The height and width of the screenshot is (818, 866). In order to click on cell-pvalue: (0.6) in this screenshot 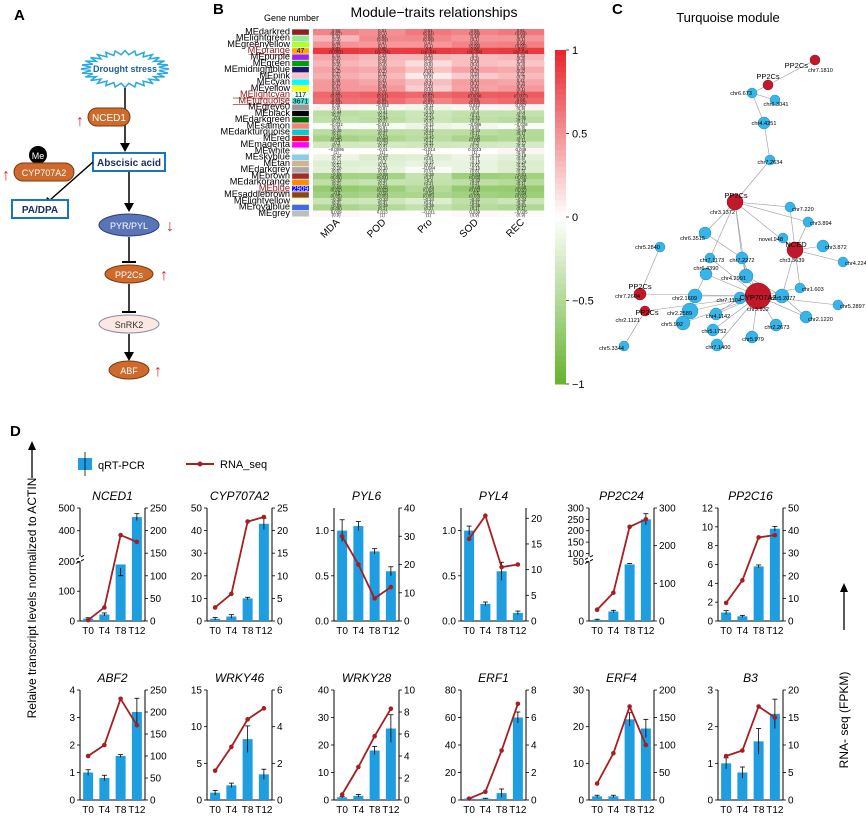, I will do `click(382, 171)`.